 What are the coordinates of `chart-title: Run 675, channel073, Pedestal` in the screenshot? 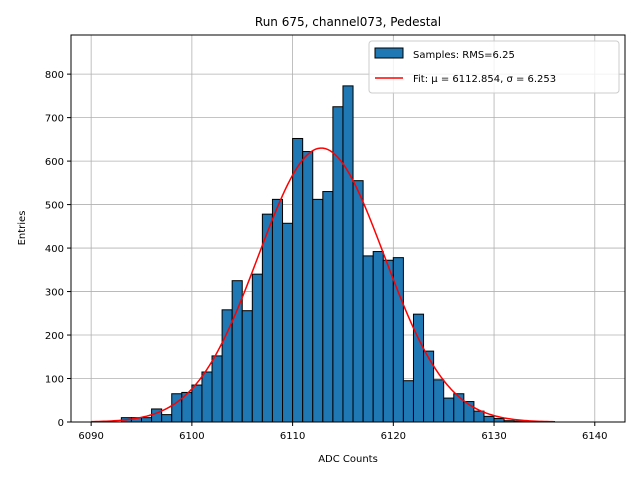 It's located at (348, 22).